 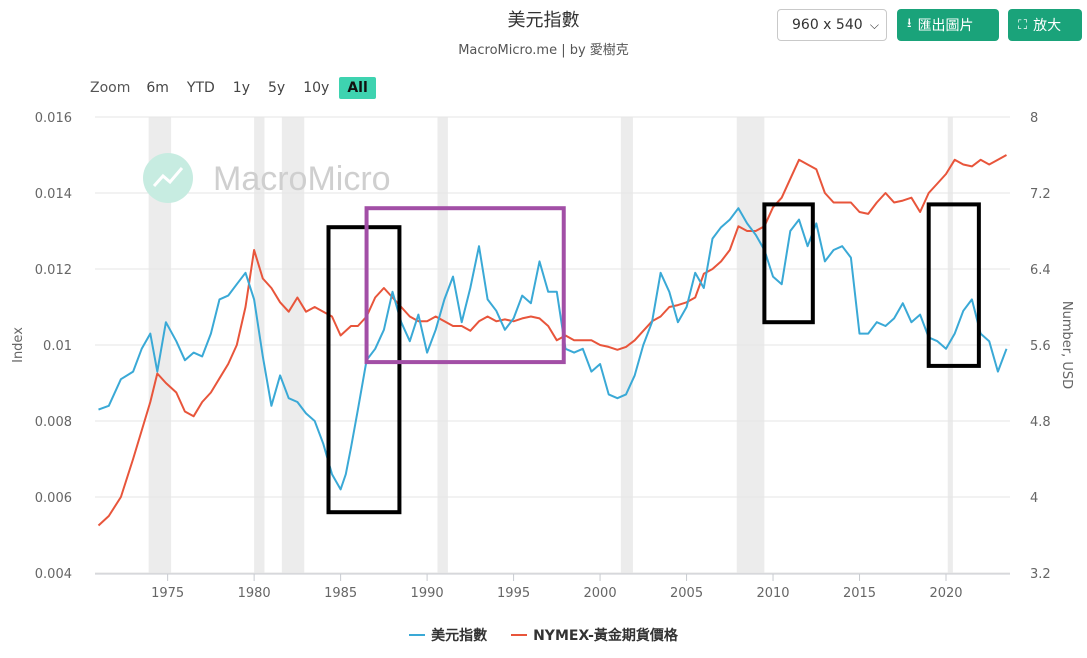 What do you see at coordinates (57, 346) in the screenshot?
I see `y-left-tick-label: 0.01` at bounding box center [57, 346].